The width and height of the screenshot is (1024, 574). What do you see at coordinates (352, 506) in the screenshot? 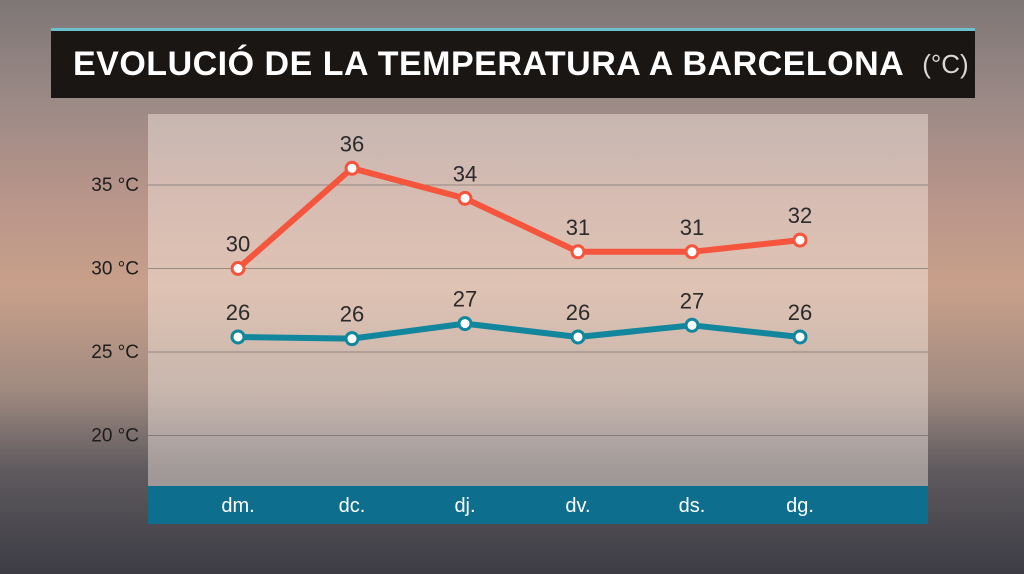
I see `x-tick-label: dc.` at bounding box center [352, 506].